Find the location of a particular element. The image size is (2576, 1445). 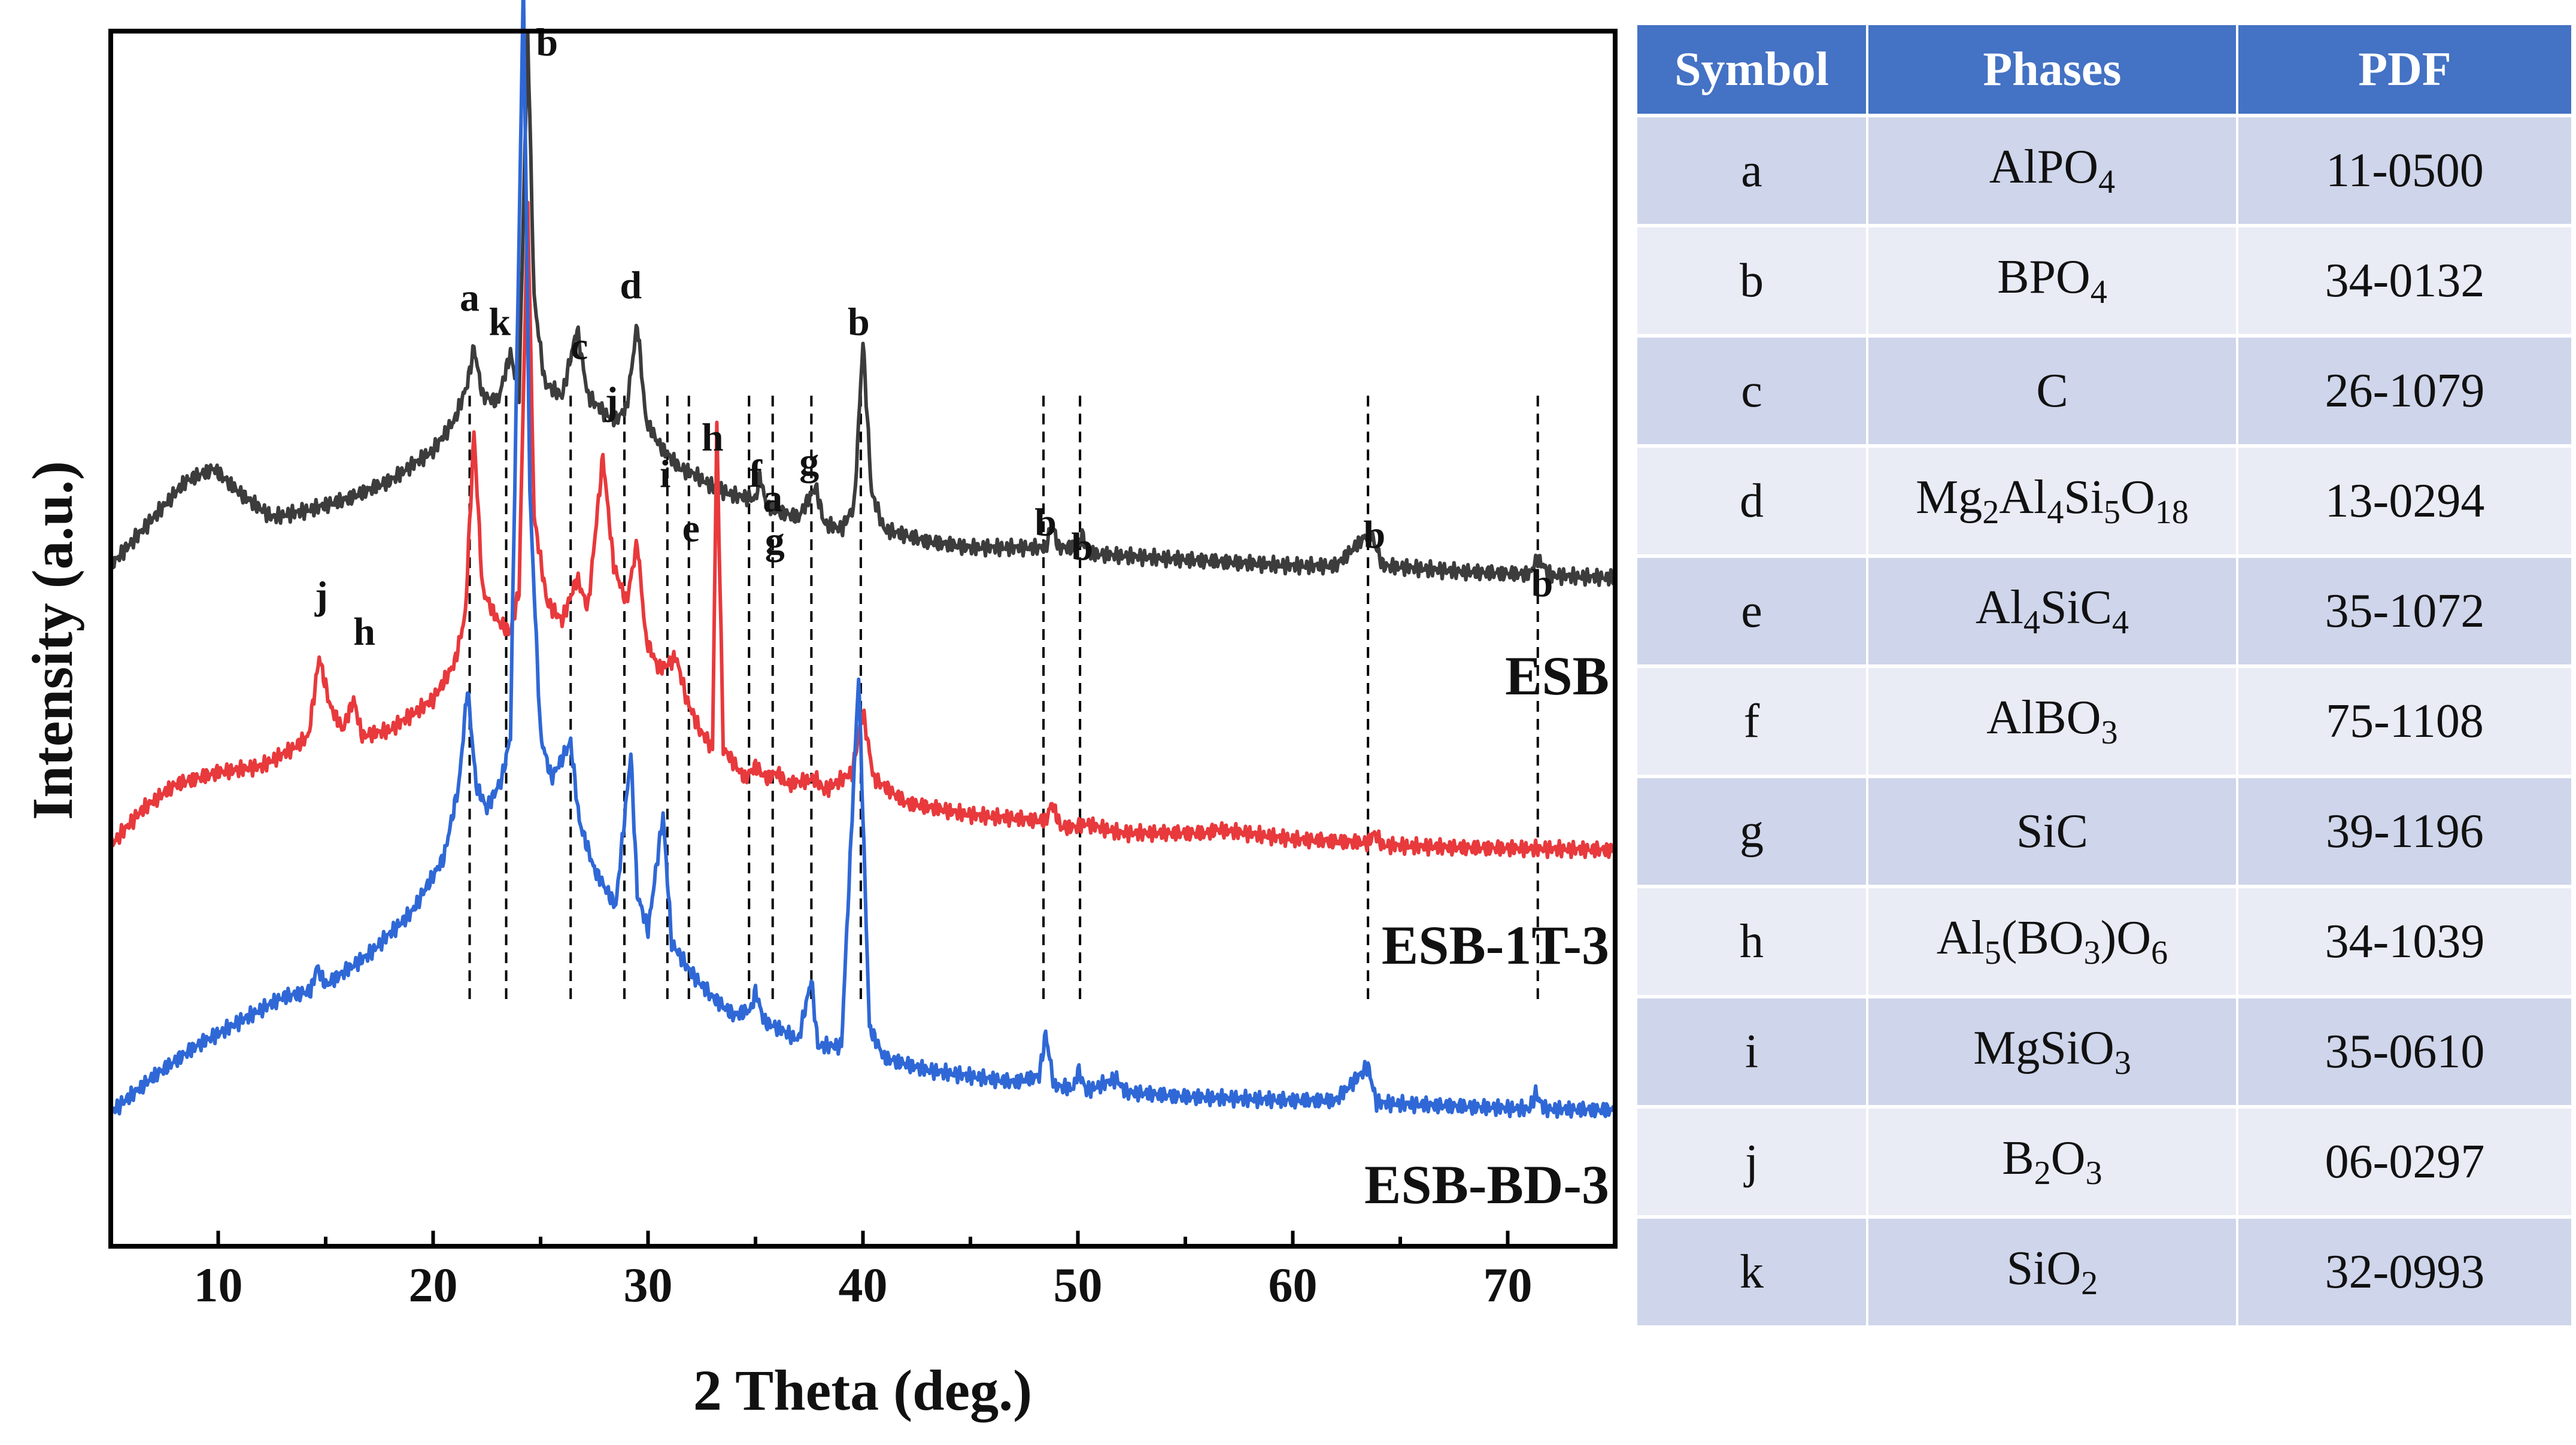

peak-label-0: b is located at coordinates (547, 43).